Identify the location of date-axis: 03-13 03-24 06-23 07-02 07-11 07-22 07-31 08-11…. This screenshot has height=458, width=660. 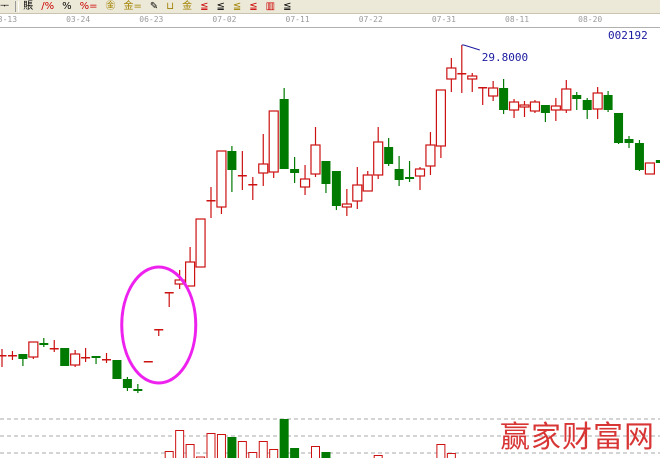
(330, 21).